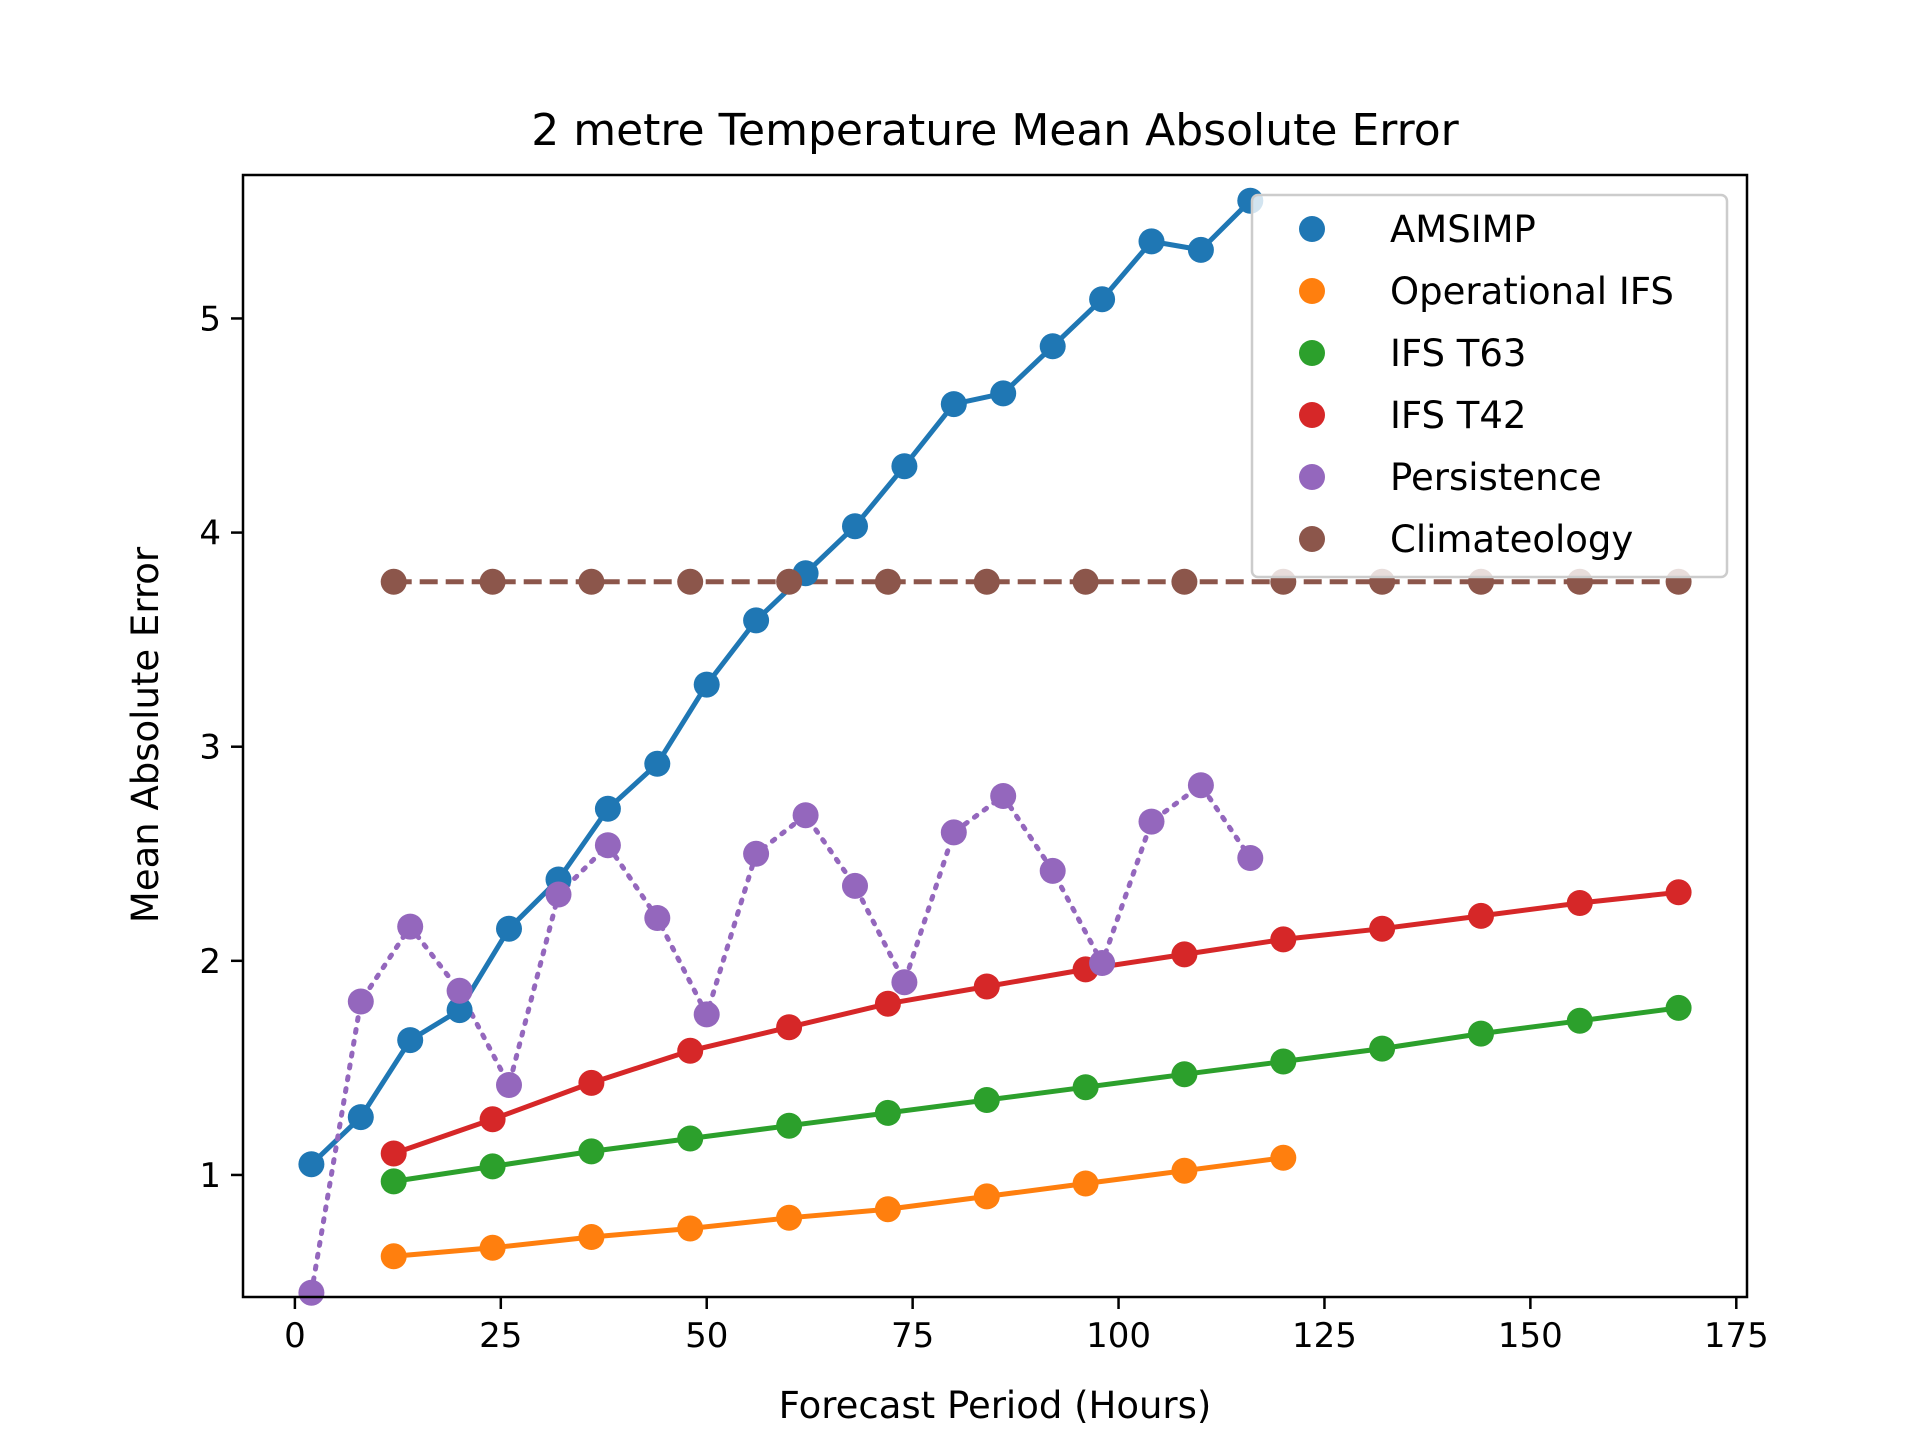  Describe the element at coordinates (1463, 229) in the screenshot. I see `legend-label-0: AMSIMP` at that location.